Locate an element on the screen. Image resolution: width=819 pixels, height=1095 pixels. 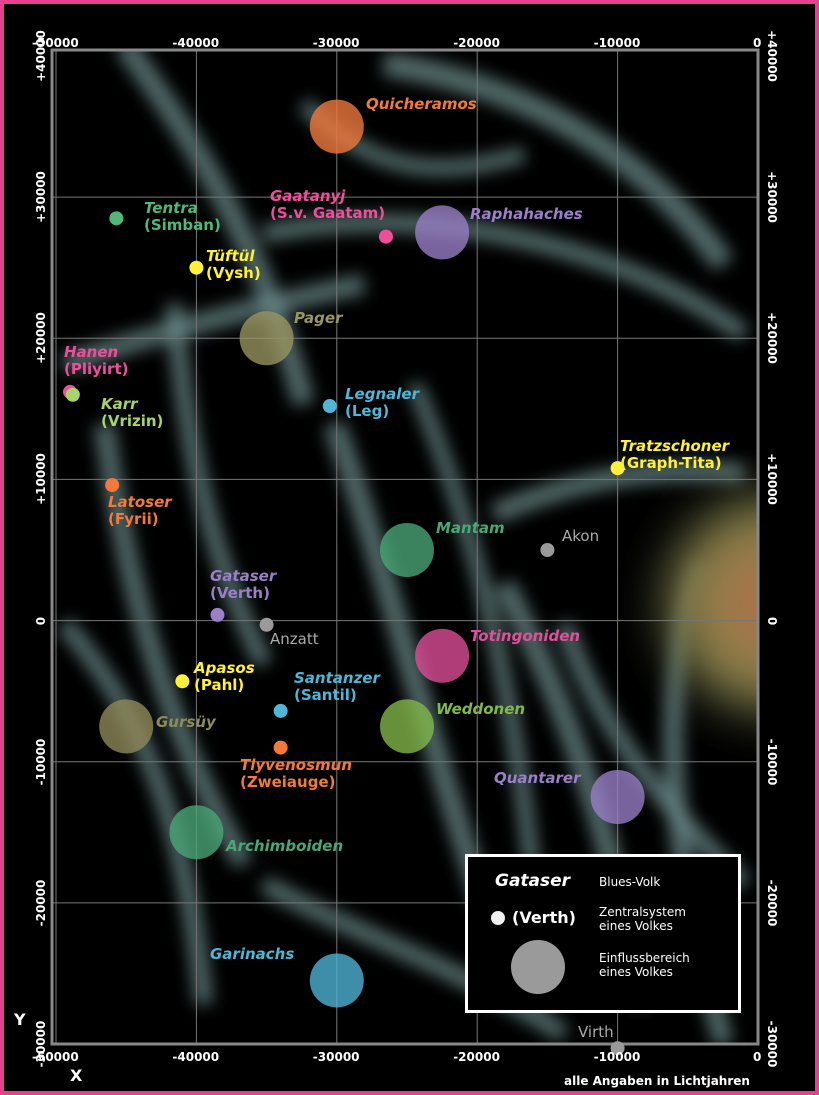
legend-people-desc: Blues-Volk is located at coordinates (630, 882).